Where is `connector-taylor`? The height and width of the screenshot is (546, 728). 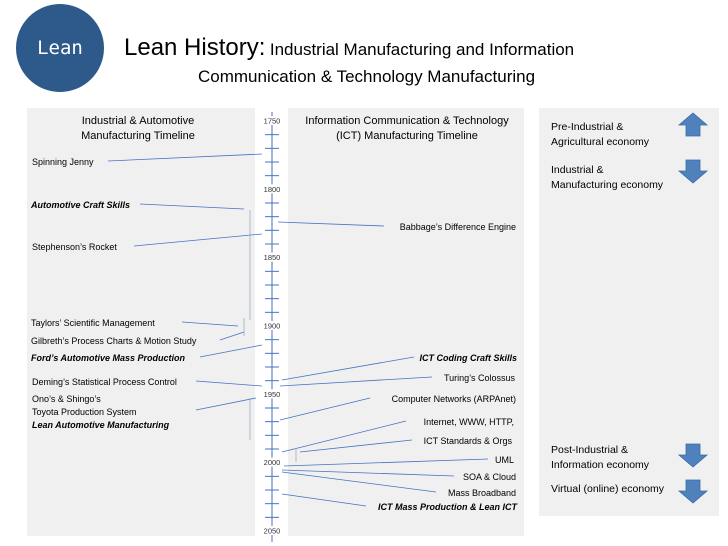 connector-taylor is located at coordinates (210, 324).